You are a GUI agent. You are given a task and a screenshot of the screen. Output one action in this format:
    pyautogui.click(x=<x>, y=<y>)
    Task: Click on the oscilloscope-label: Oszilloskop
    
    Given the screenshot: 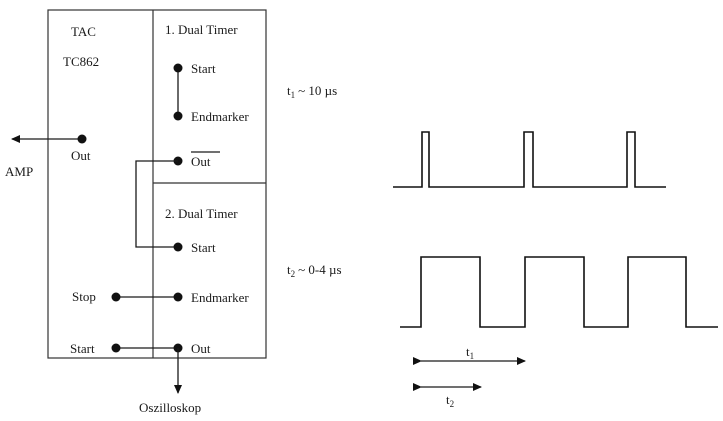 What is the action you would take?
    pyautogui.click(x=170, y=407)
    